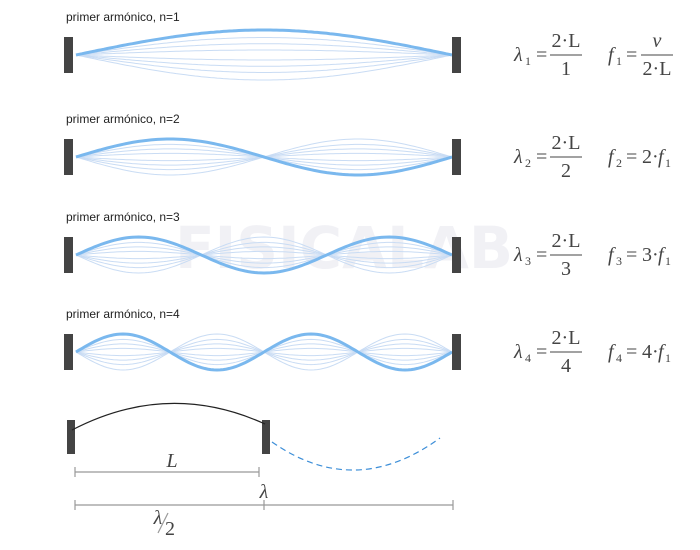 Image resolution: width=700 pixels, height=550 pixels. What do you see at coordinates (170, 529) in the screenshot?
I see `half-den: 2` at bounding box center [170, 529].